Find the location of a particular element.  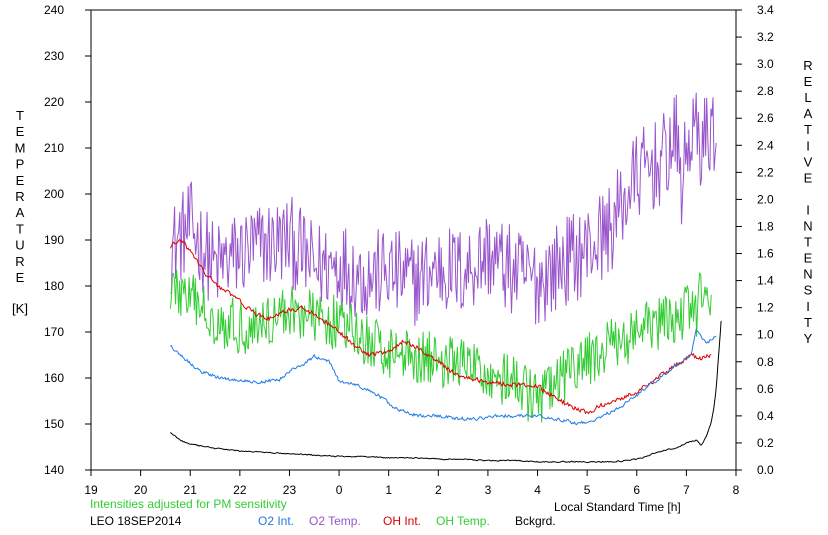

x-tick-label: 8 is located at coordinates (736, 490).